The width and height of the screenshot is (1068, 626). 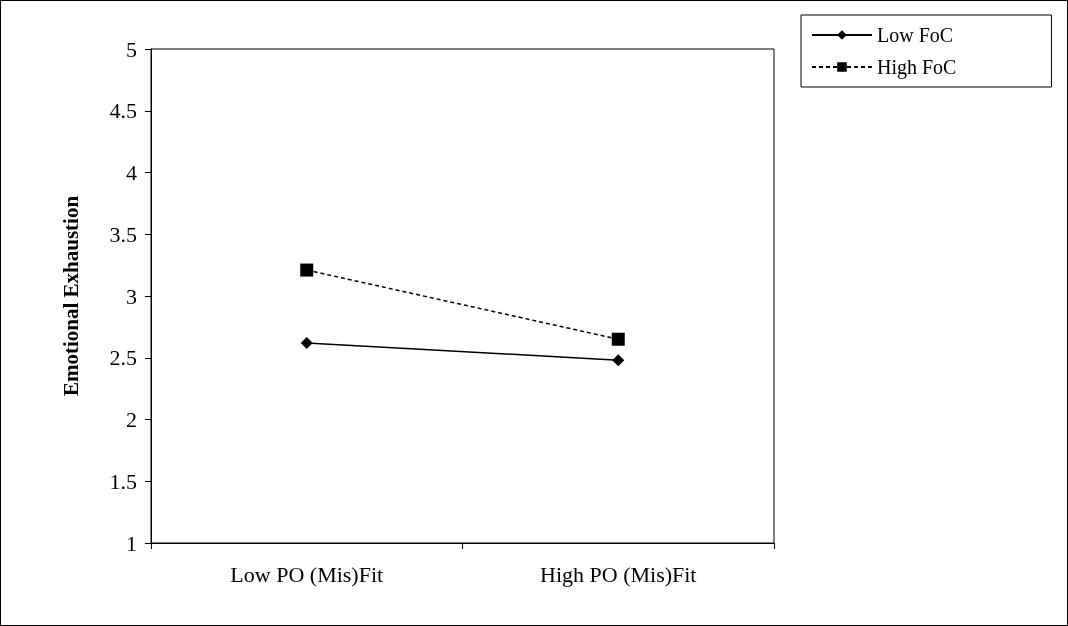 What do you see at coordinates (123, 111) in the screenshot?
I see `y-tick-label: 4.5` at bounding box center [123, 111].